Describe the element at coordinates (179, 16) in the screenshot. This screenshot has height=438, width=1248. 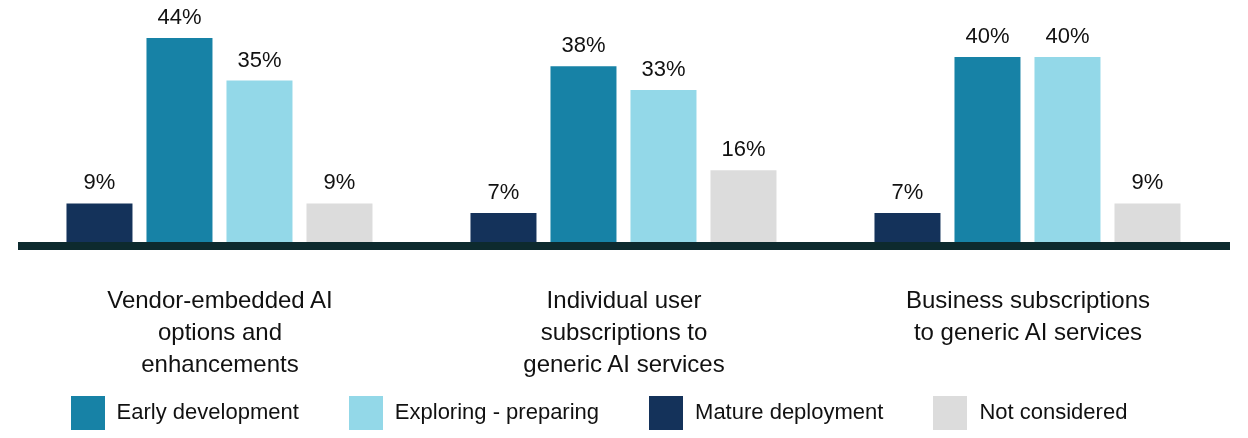
I see `data-label: 44%` at that location.